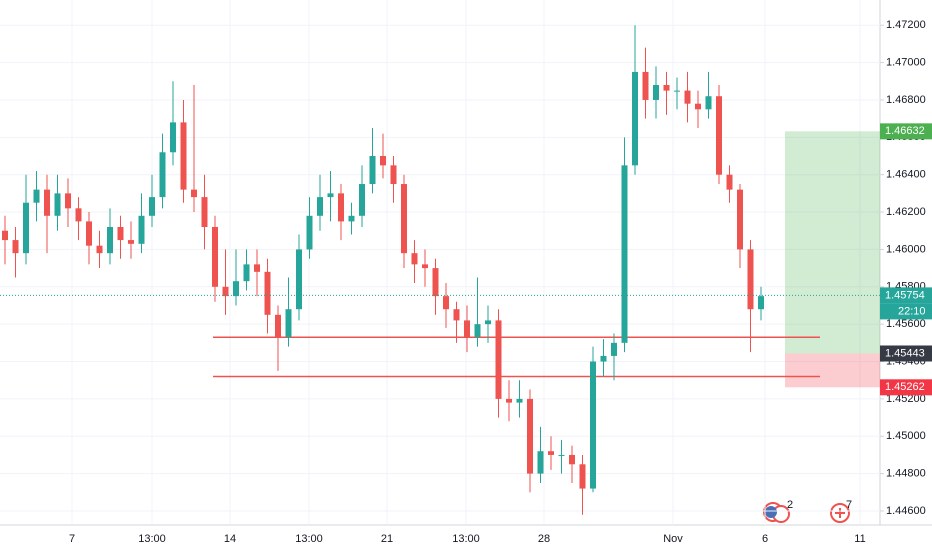 This screenshot has height=550, width=932. I want to click on event-count: 2, so click(790, 505).